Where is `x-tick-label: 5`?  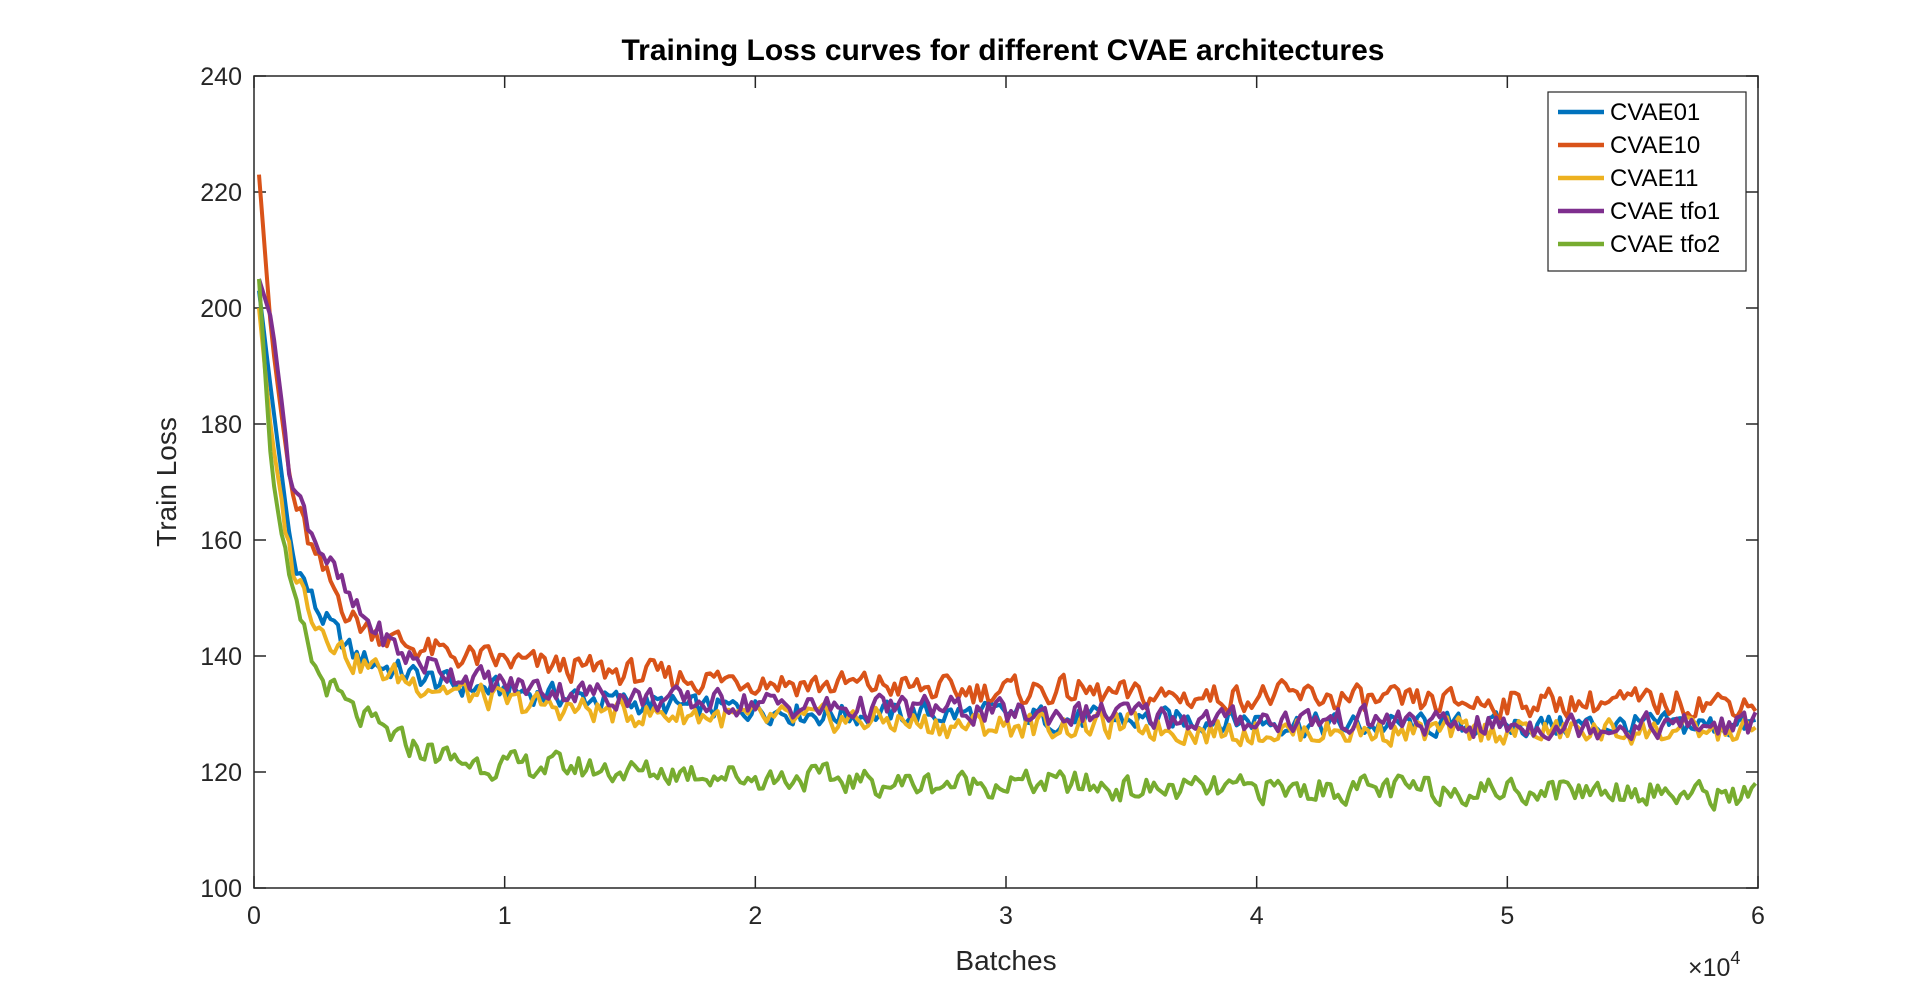 x-tick-label: 5 is located at coordinates (1507, 916).